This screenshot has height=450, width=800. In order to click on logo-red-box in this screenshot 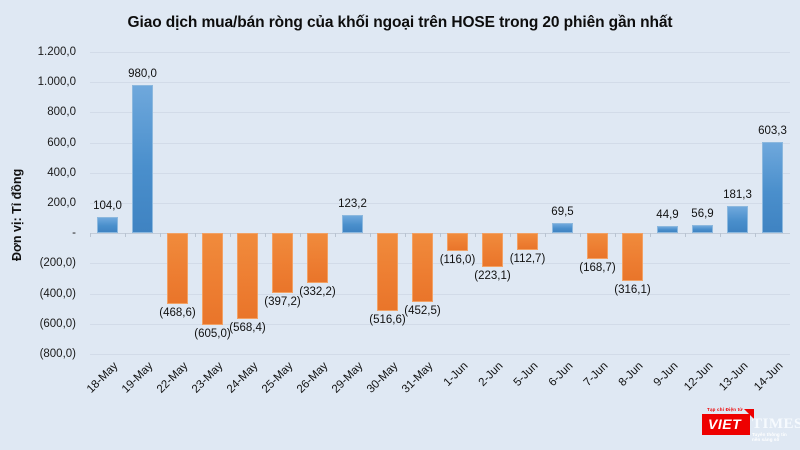, I will do `click(726, 424)`.